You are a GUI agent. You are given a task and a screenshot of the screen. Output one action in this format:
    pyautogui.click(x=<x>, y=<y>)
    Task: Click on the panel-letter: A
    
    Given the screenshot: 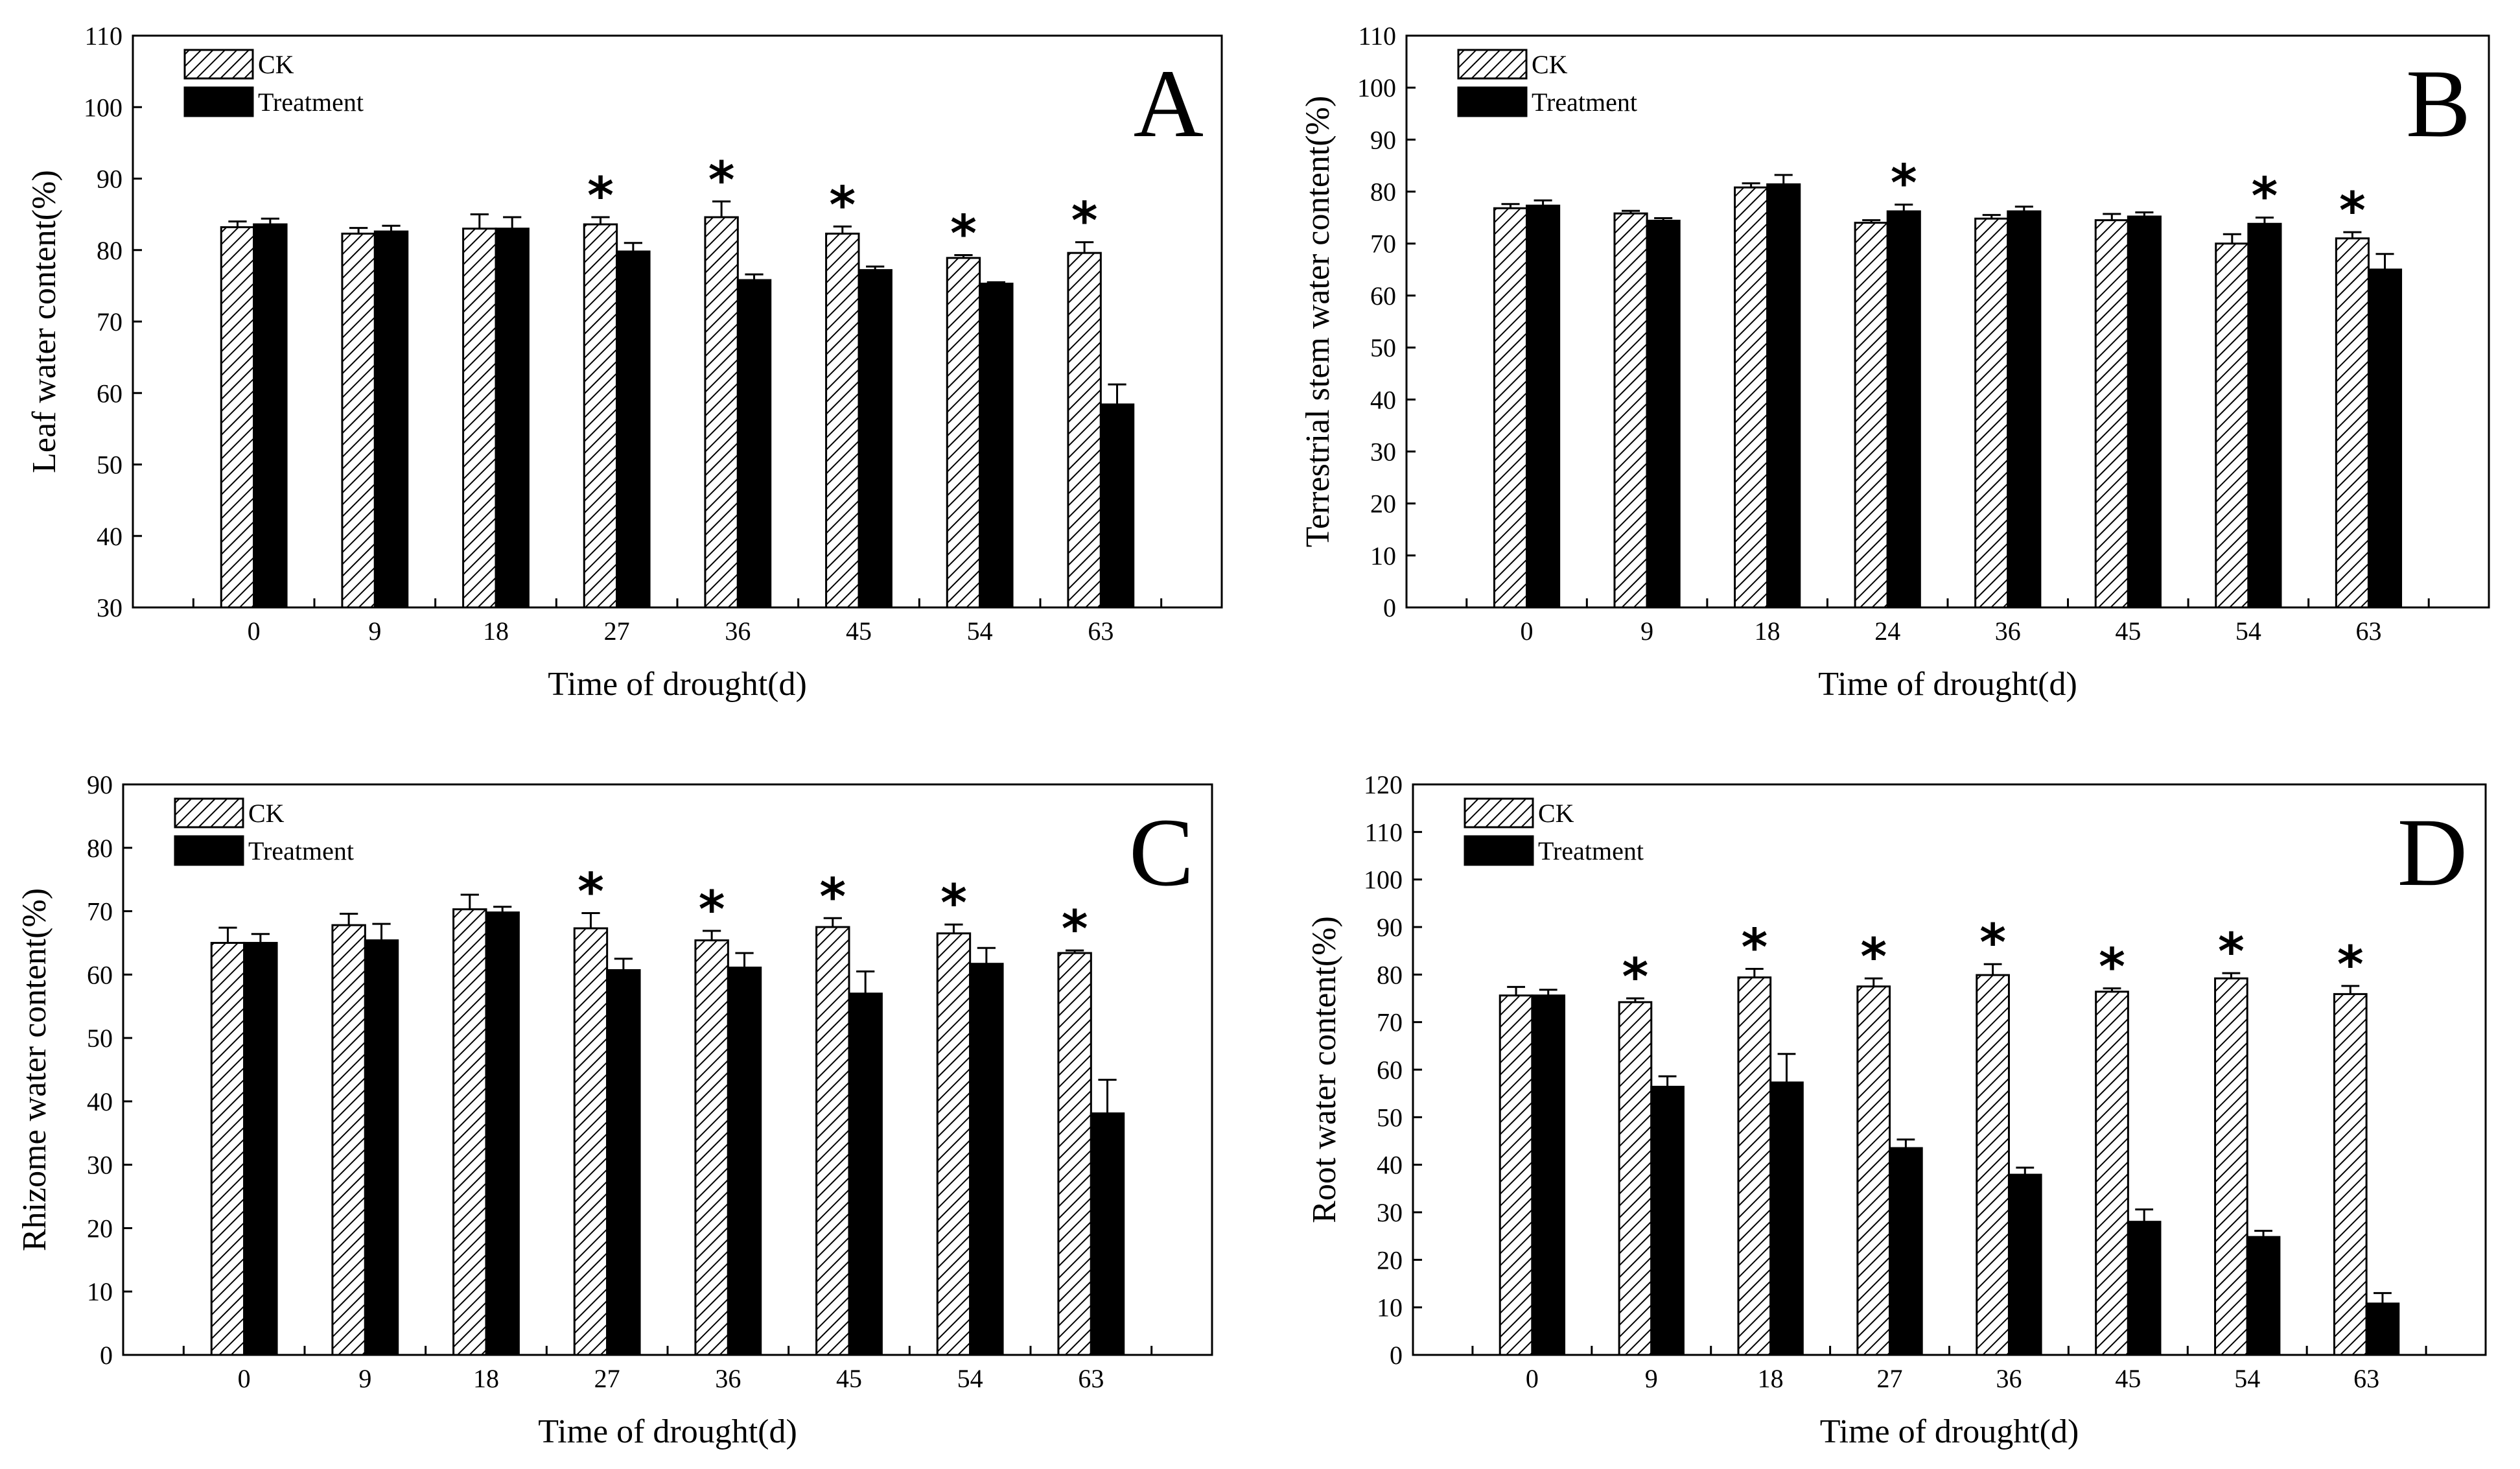 What is the action you would take?
    pyautogui.click(x=1169, y=104)
    